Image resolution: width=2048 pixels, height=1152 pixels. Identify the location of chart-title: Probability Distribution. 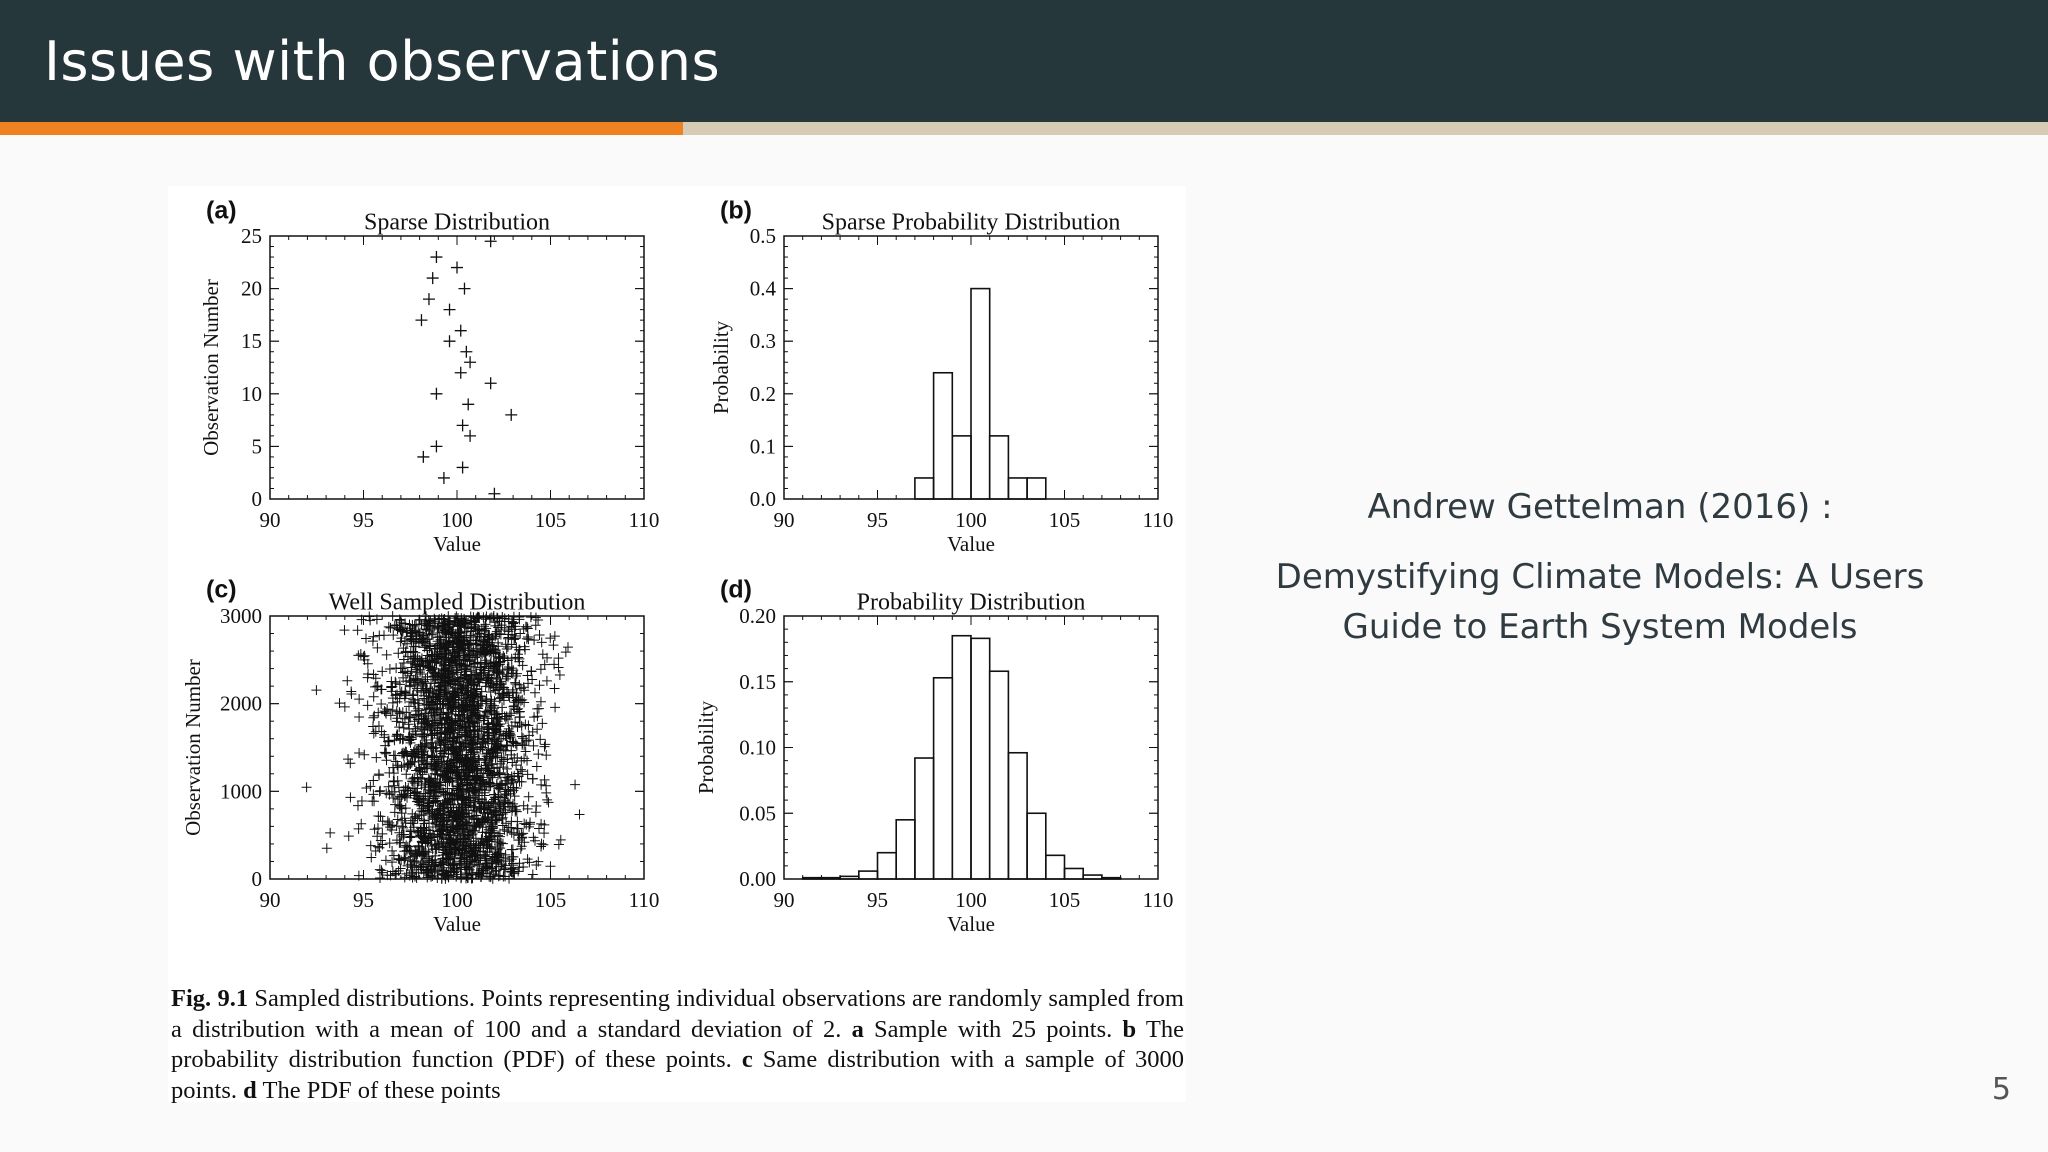
(971, 603).